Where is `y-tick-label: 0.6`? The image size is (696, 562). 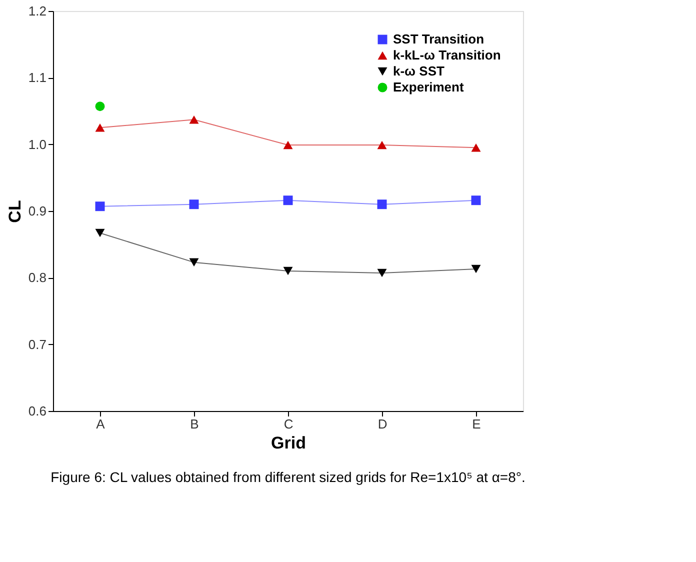
y-tick-label: 0.6 is located at coordinates (37, 411).